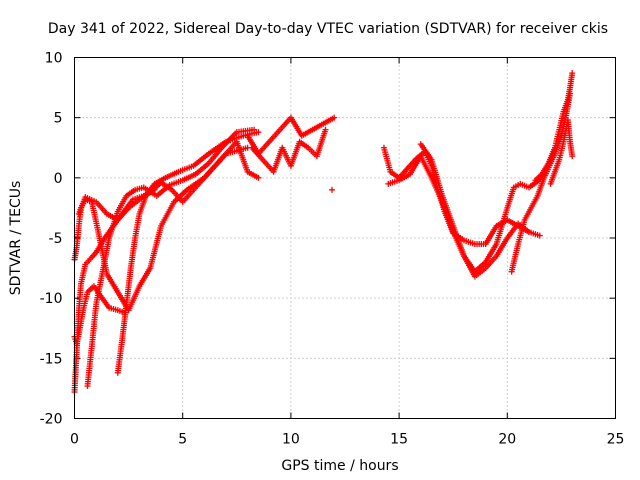 The image size is (640, 480). What do you see at coordinates (182, 440) in the screenshot?
I see `x-tick-label: 5` at bounding box center [182, 440].